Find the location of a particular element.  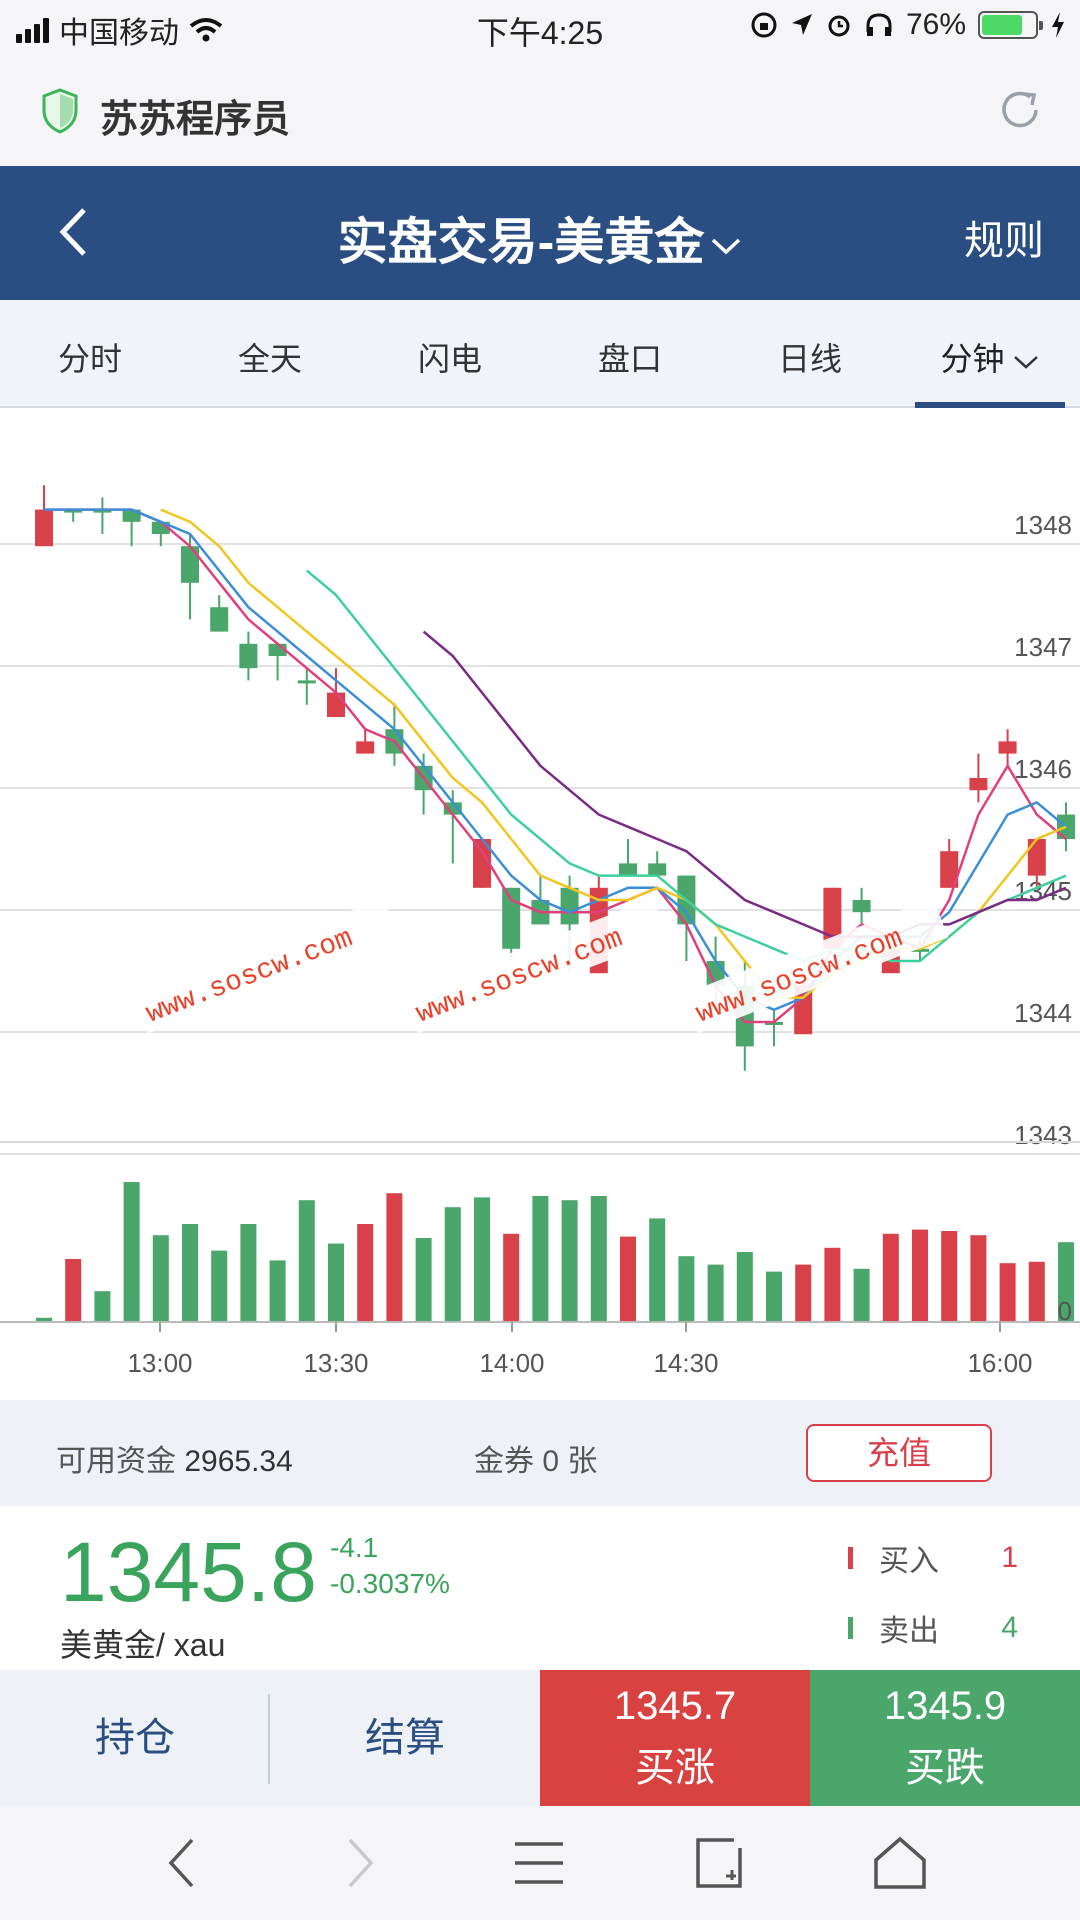

available-funds-label: 可用资金 is located at coordinates (116, 1461).